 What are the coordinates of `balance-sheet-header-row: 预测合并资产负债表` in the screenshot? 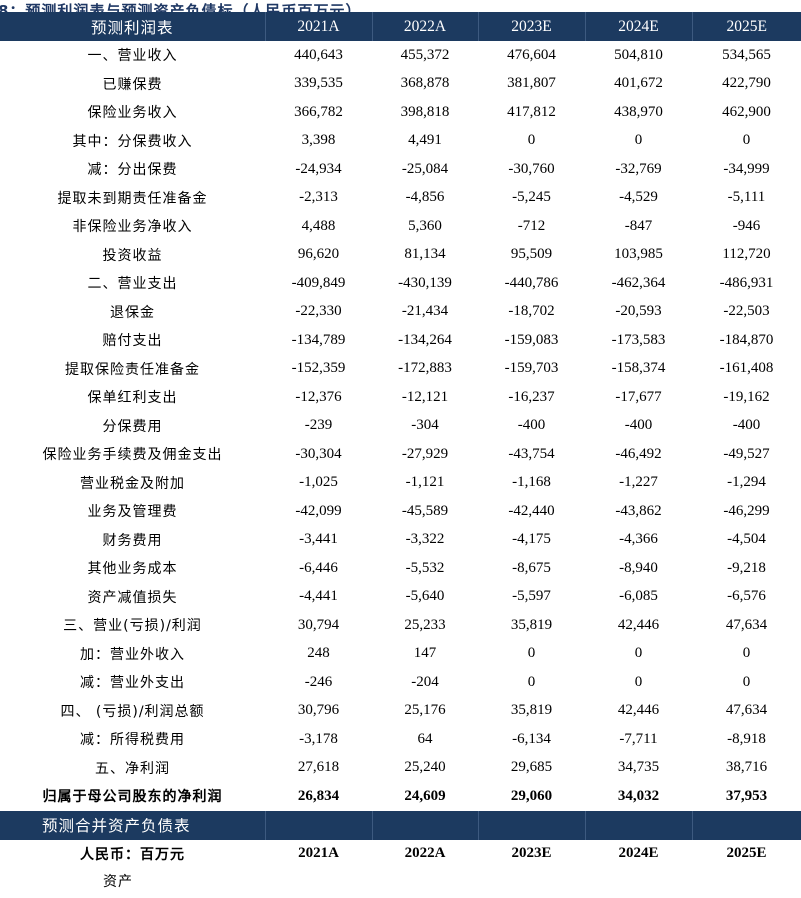 It's located at (400, 825).